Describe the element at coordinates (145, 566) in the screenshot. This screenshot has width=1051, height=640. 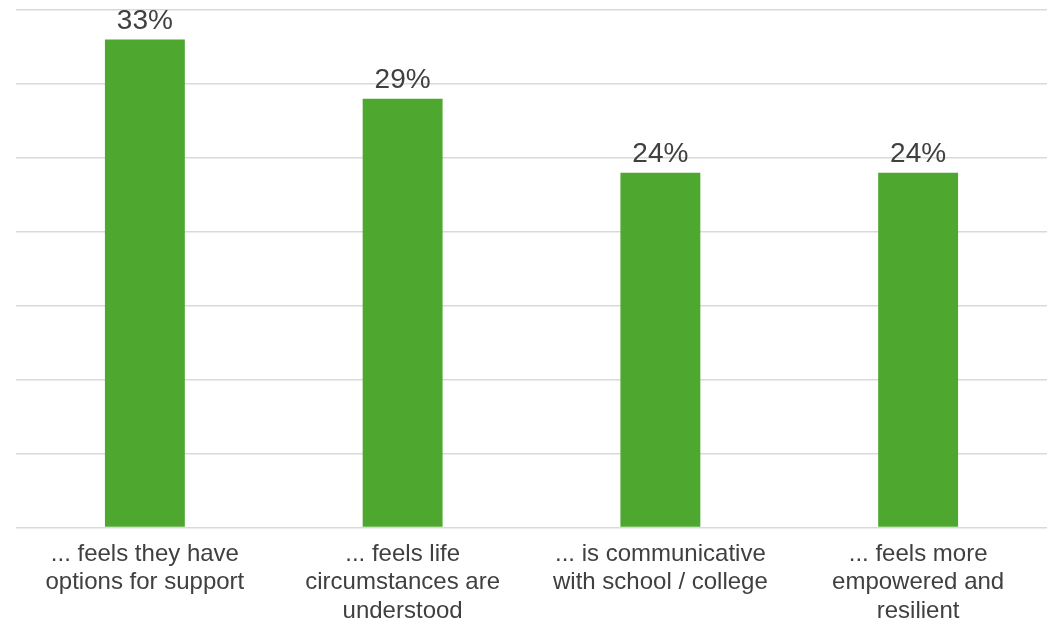
I see `x-tick-label: ... feels they have options for support` at that location.